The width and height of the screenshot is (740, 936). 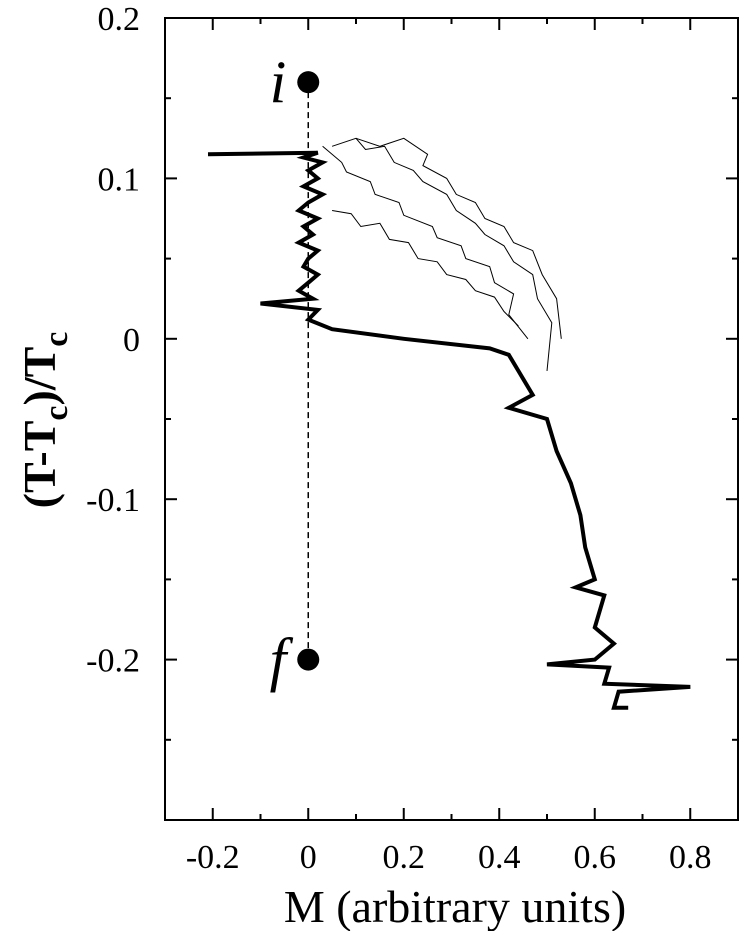 What do you see at coordinates (404, 857) in the screenshot?
I see `x-tick-label: 0.2` at bounding box center [404, 857].